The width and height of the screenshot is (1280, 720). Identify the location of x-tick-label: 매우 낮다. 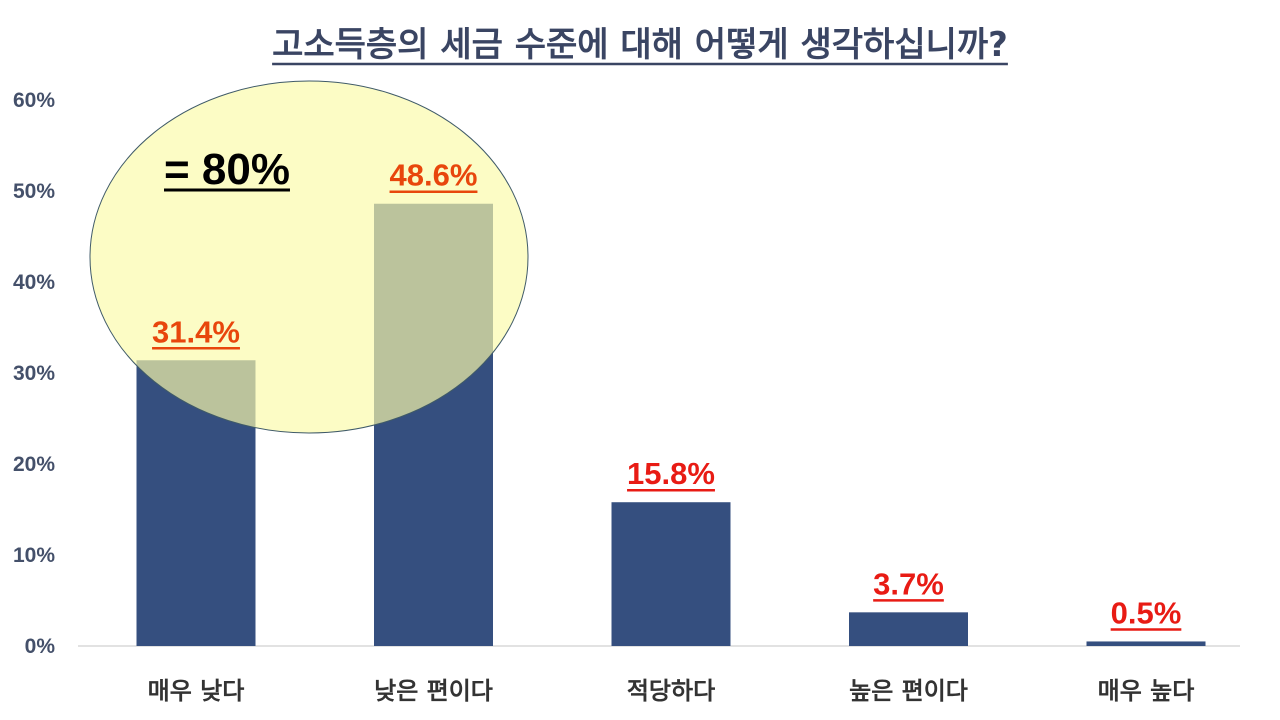
(196, 691).